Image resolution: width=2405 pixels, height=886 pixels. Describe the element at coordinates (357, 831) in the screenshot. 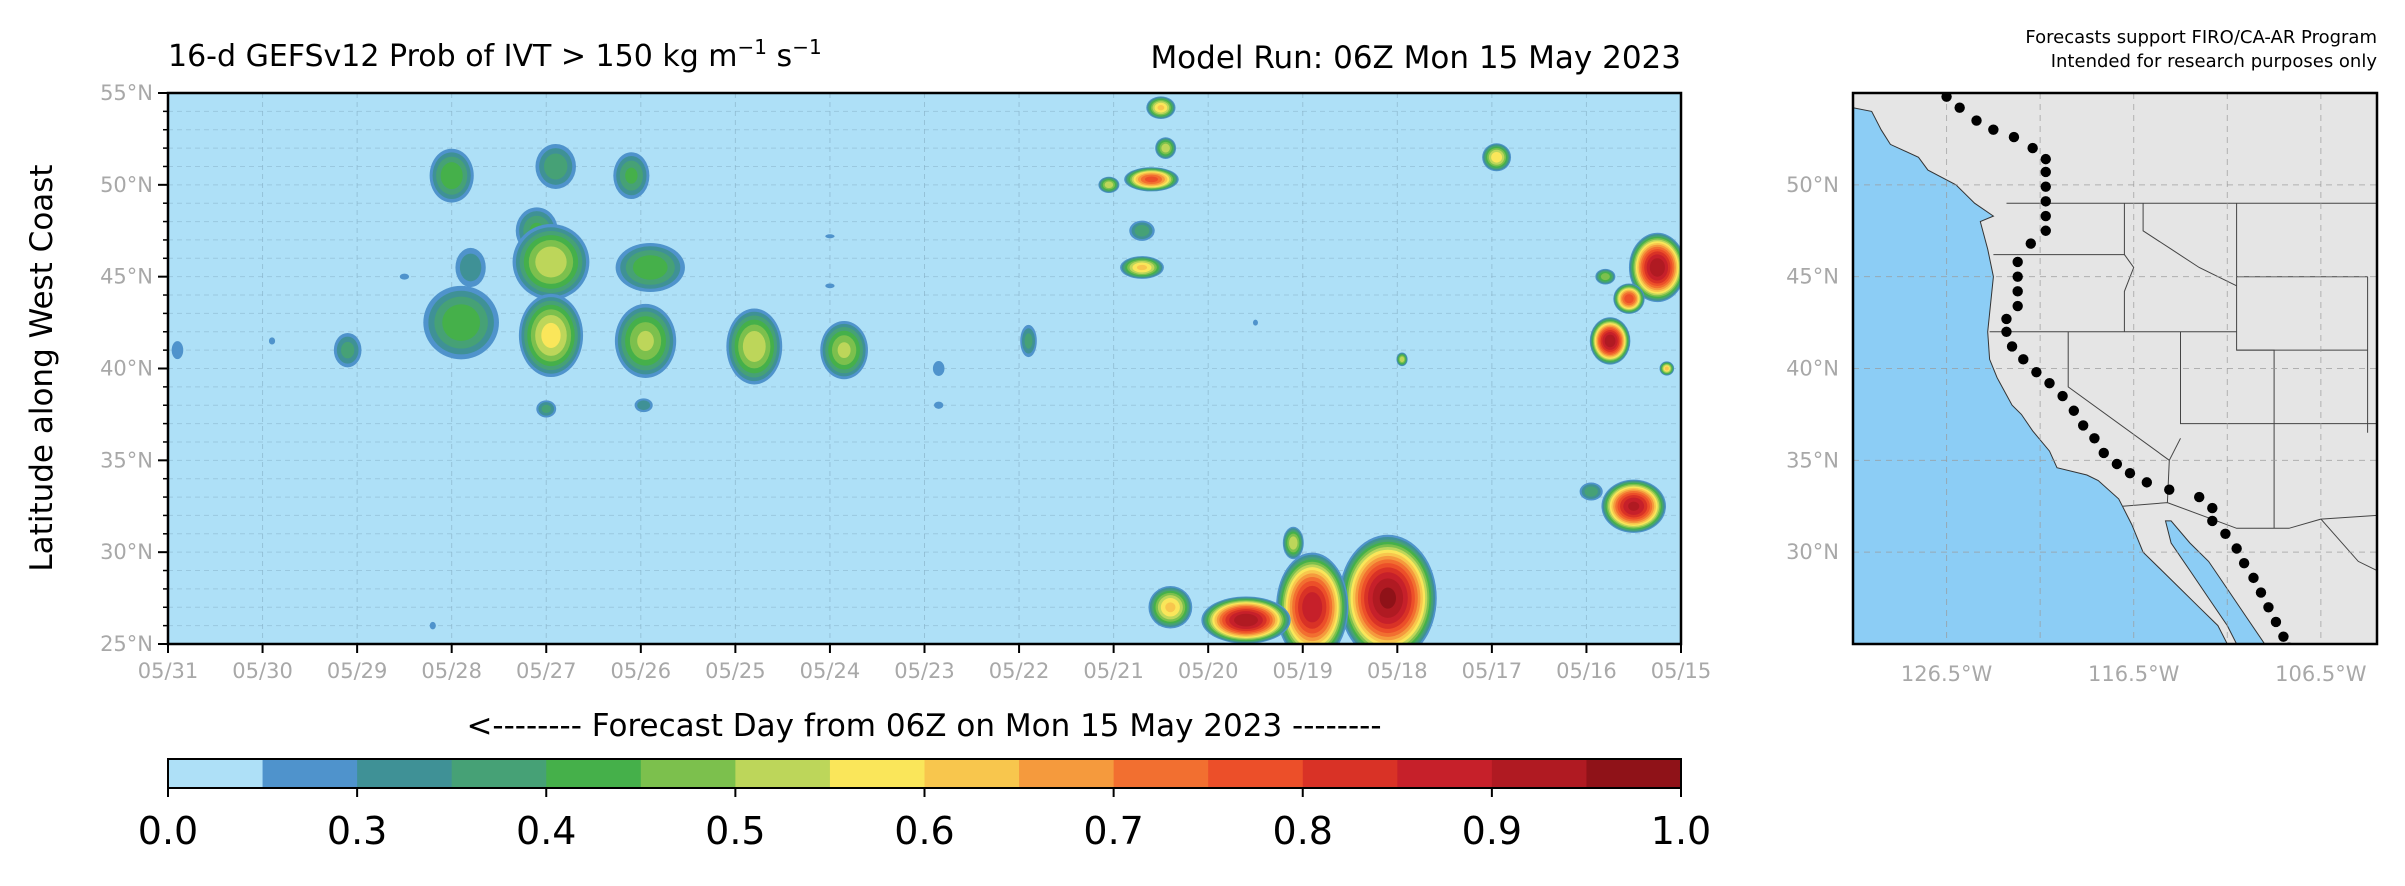

I see `colorbar-tick-label: 0.3` at that location.